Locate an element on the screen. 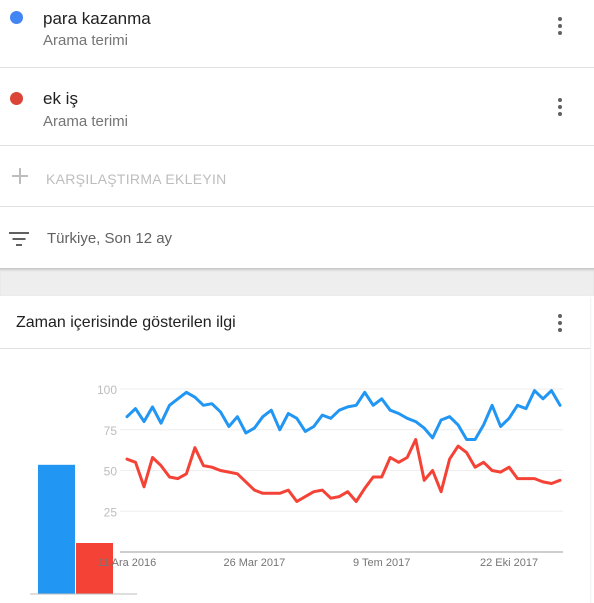 This screenshot has height=603, width=594. x-tick-label: 26 Mar 2017 is located at coordinates (254, 563).